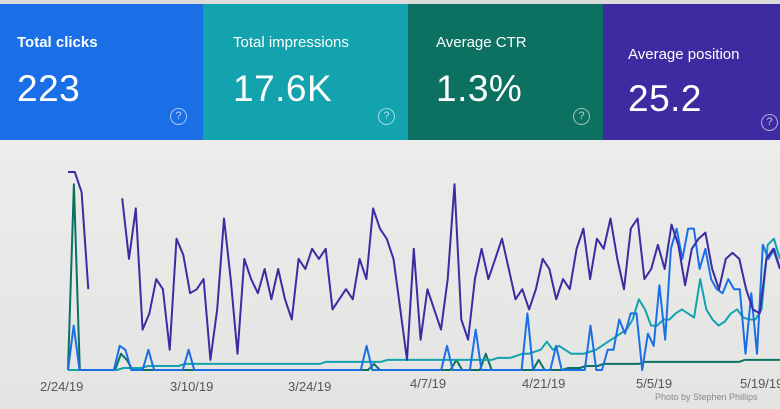  What do you see at coordinates (309, 386) in the screenshot?
I see `x-tick-label: 3/24/19` at bounding box center [309, 386].